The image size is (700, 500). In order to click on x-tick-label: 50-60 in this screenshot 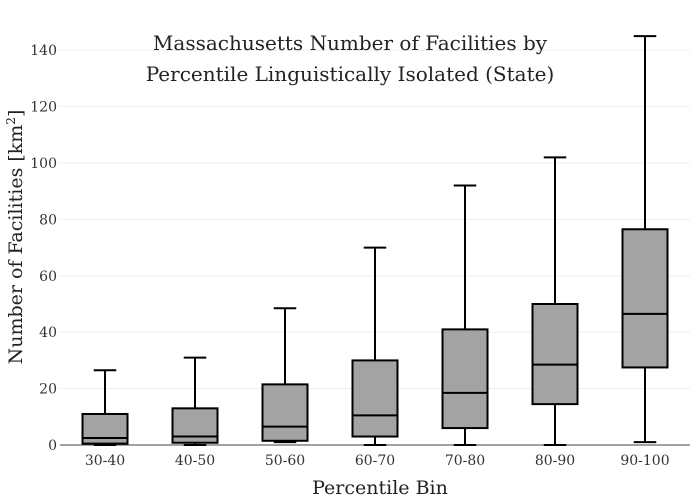, I will do `click(285, 461)`.